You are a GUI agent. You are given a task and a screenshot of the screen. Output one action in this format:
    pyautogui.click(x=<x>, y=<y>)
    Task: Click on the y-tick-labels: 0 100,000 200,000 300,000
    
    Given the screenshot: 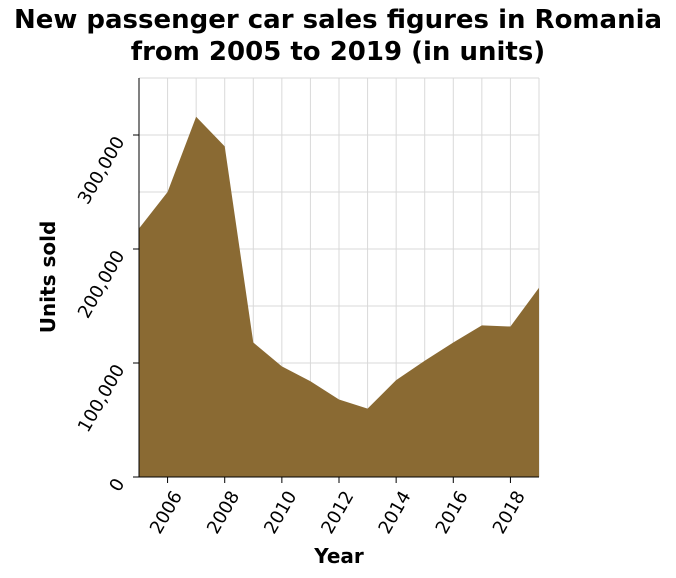 What is the action you would take?
    pyautogui.click(x=101, y=314)
    